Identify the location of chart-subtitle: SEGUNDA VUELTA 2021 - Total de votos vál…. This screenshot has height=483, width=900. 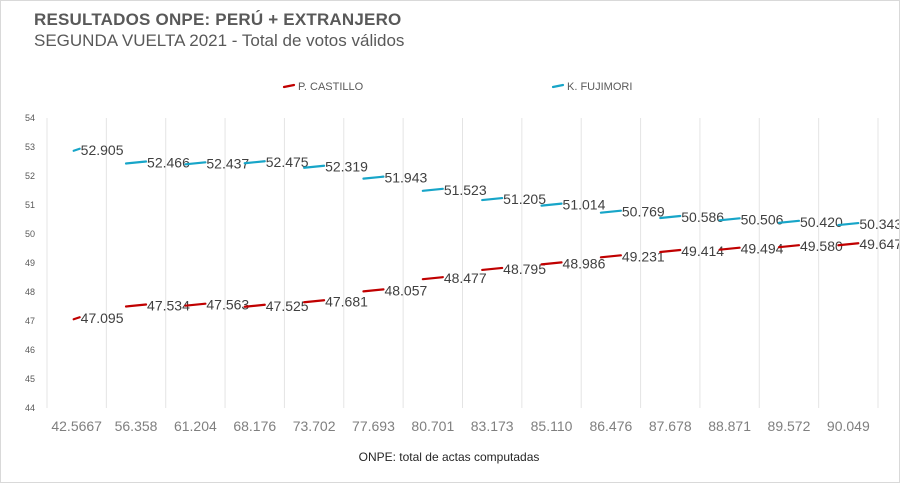
(219, 40).